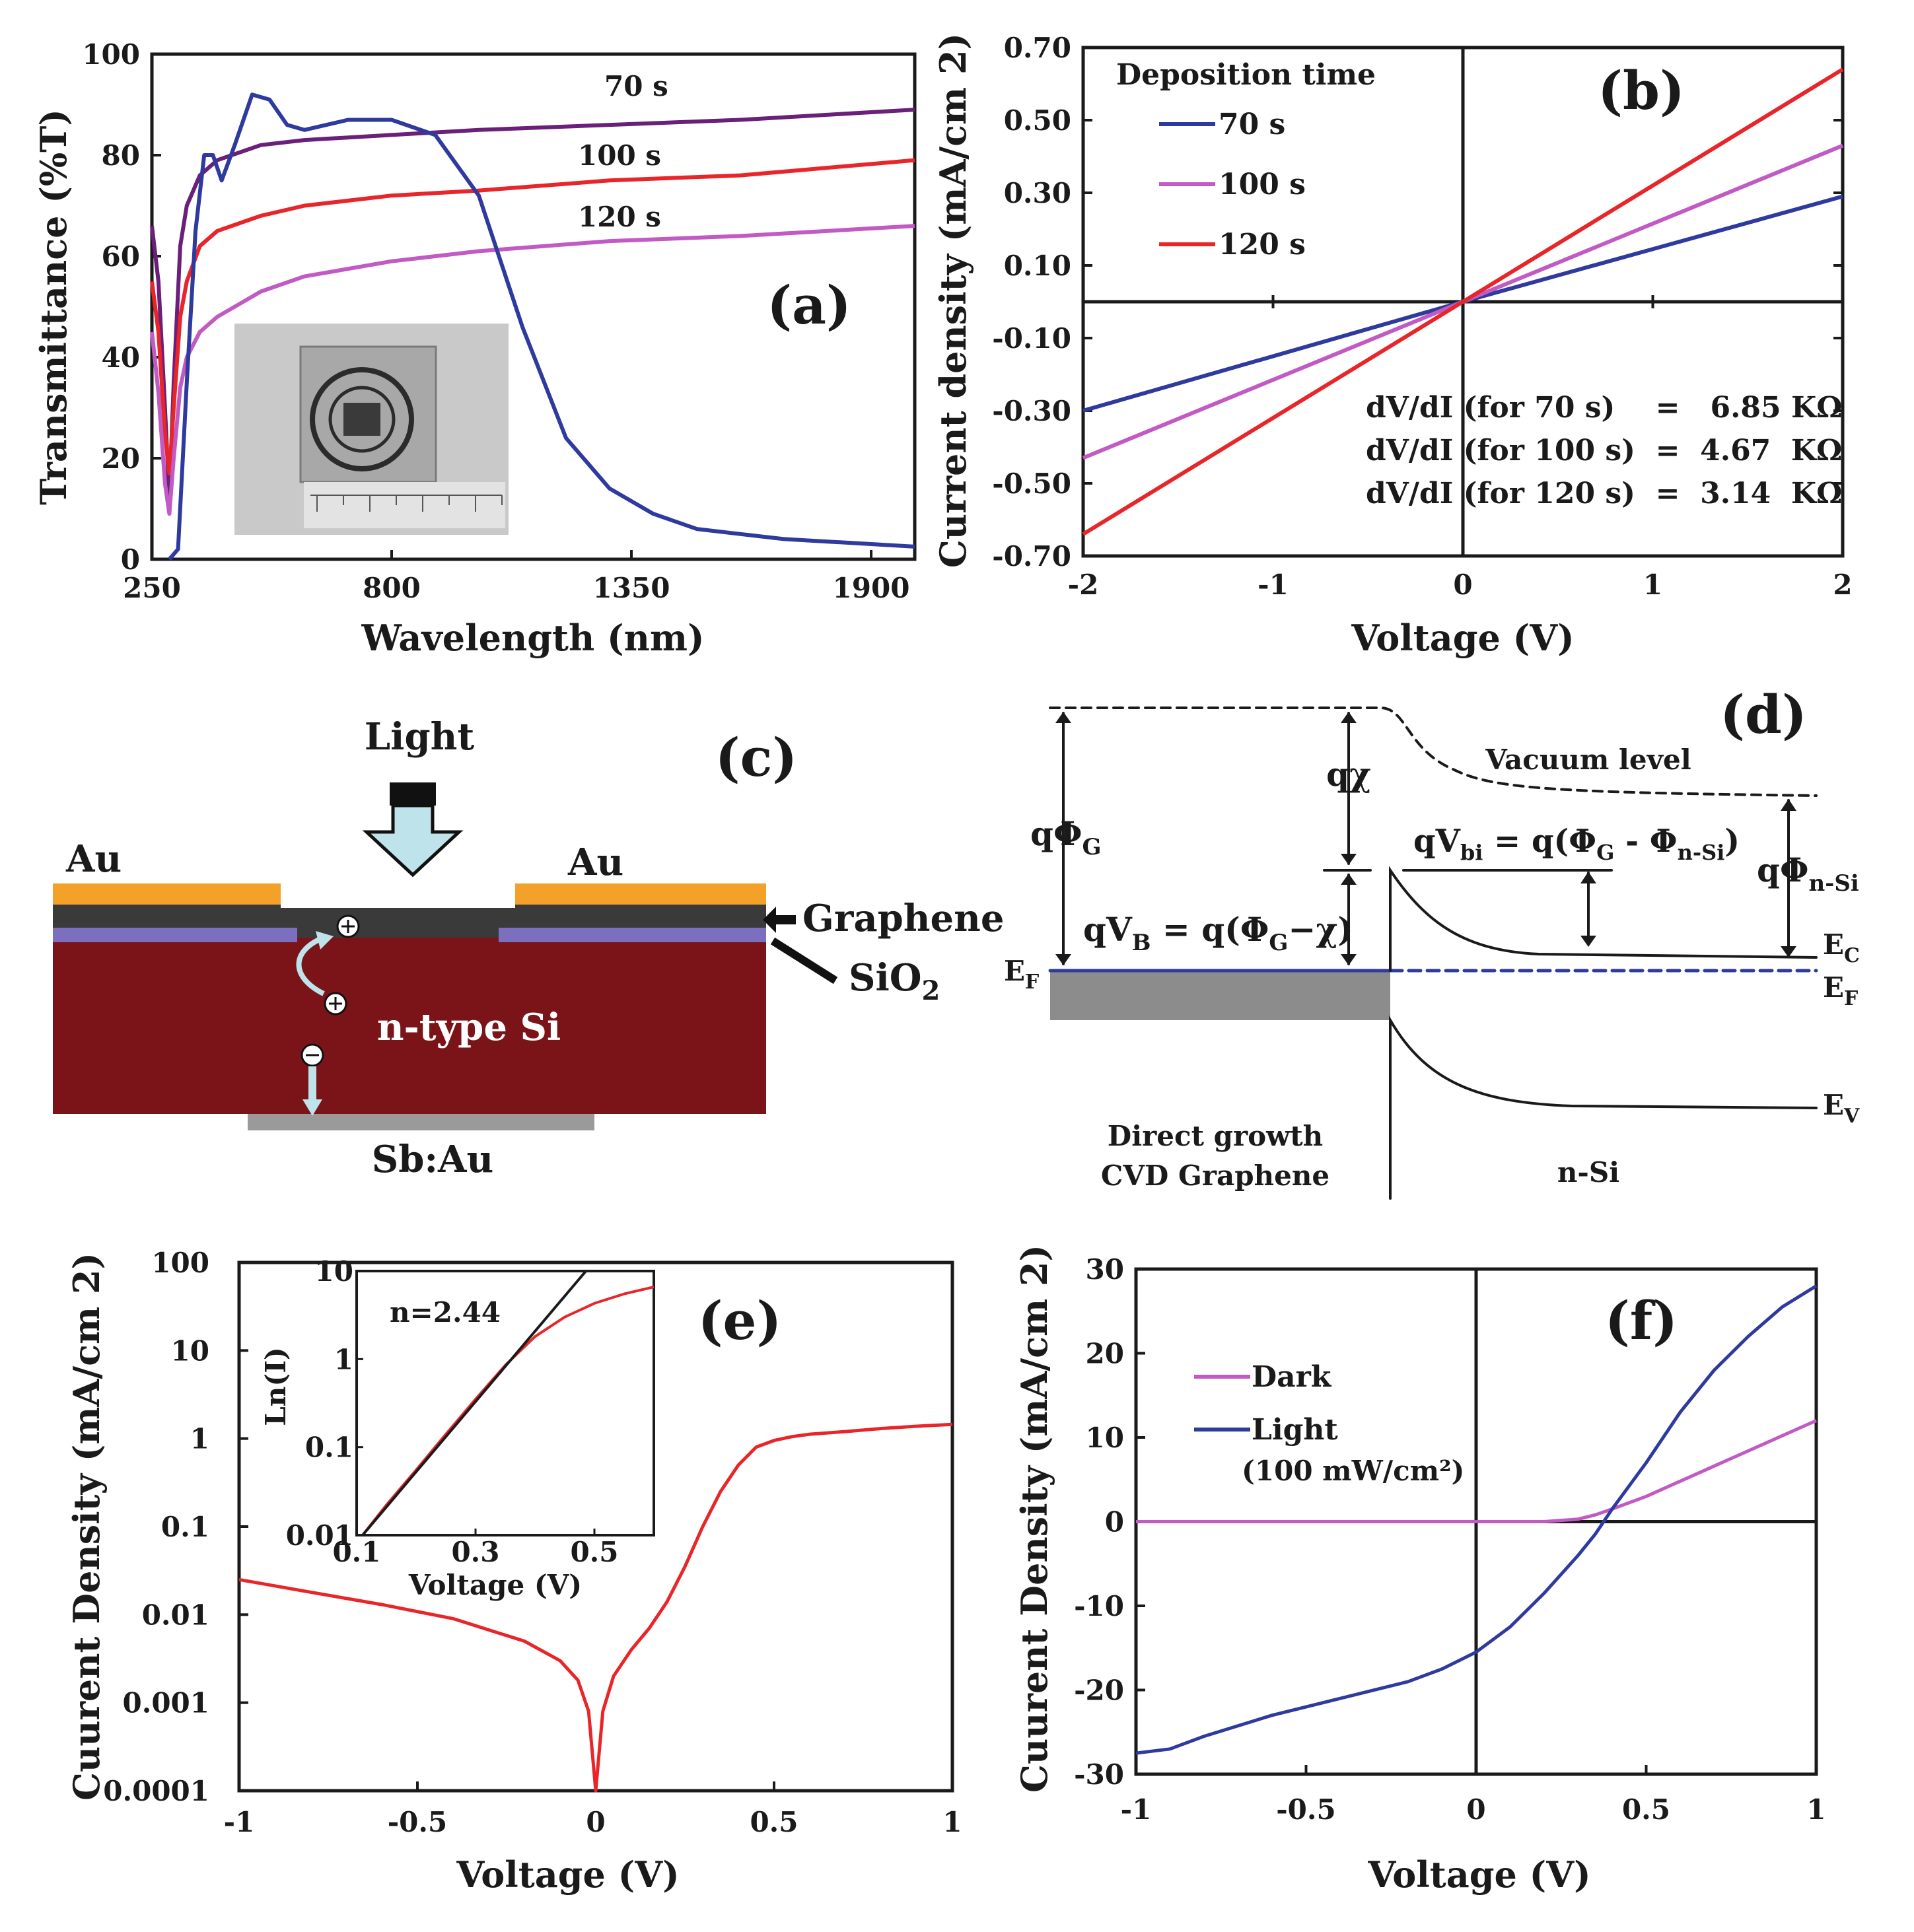  I want to click on panel-c-light-label: Light, so click(420, 737).